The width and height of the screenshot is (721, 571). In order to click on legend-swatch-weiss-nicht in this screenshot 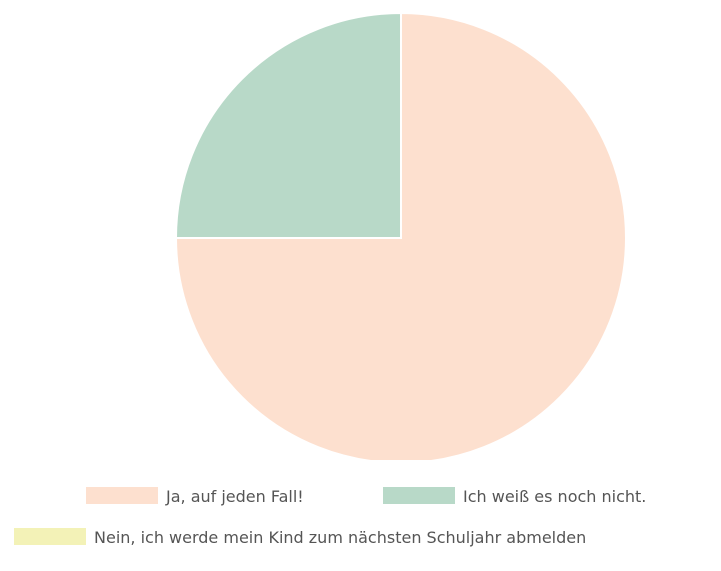, I will do `click(419, 495)`.